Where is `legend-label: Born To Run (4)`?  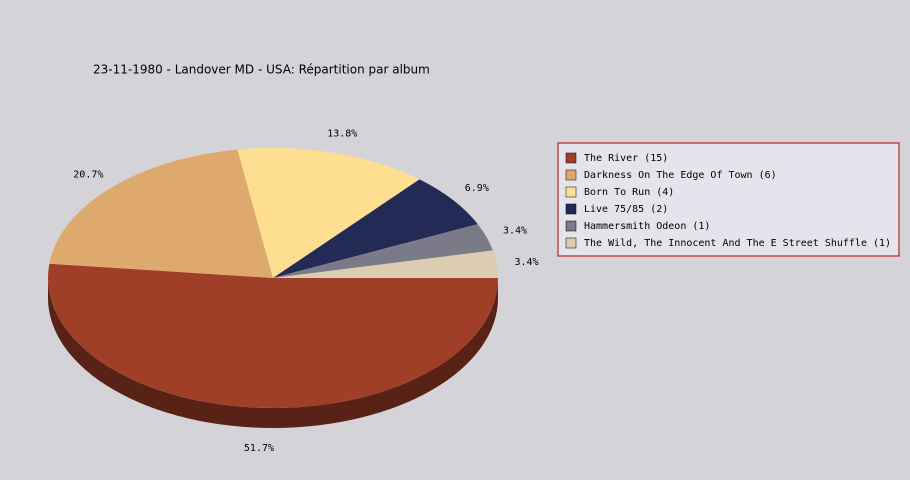 legend-label: Born To Run (4) is located at coordinates (629, 192).